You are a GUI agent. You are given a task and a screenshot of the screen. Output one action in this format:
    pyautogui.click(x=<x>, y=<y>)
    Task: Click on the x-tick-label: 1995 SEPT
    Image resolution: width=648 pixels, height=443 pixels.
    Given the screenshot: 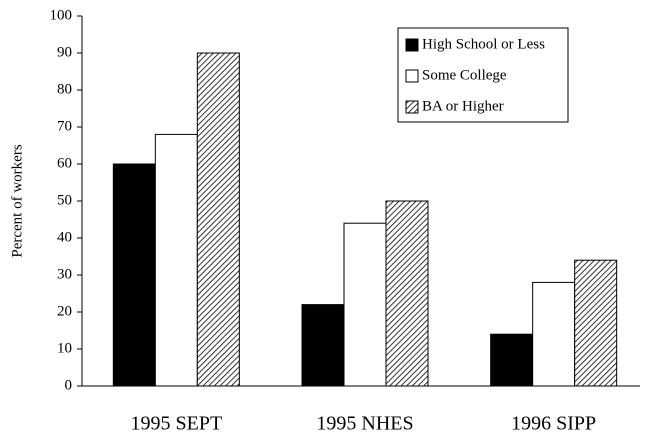 What is the action you would take?
    pyautogui.click(x=176, y=424)
    